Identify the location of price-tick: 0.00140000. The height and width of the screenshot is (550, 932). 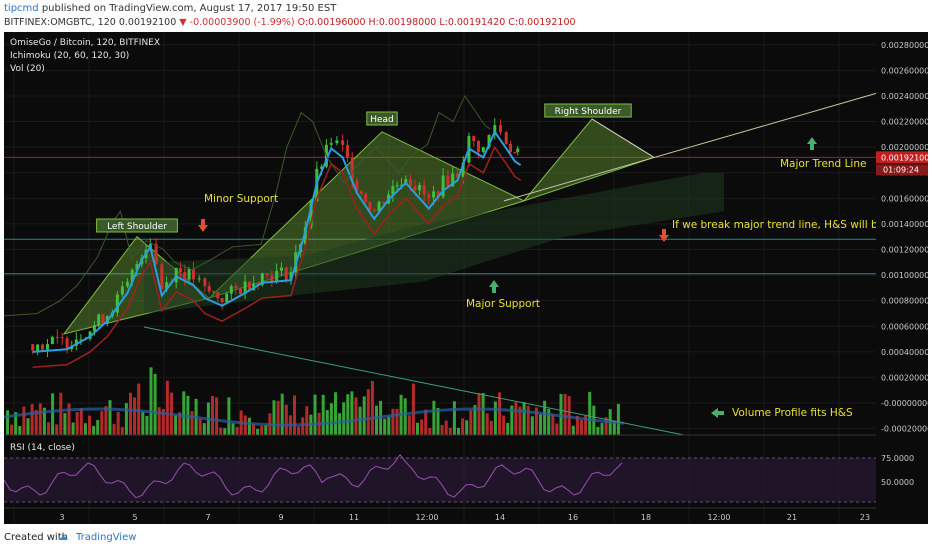
(904, 224).